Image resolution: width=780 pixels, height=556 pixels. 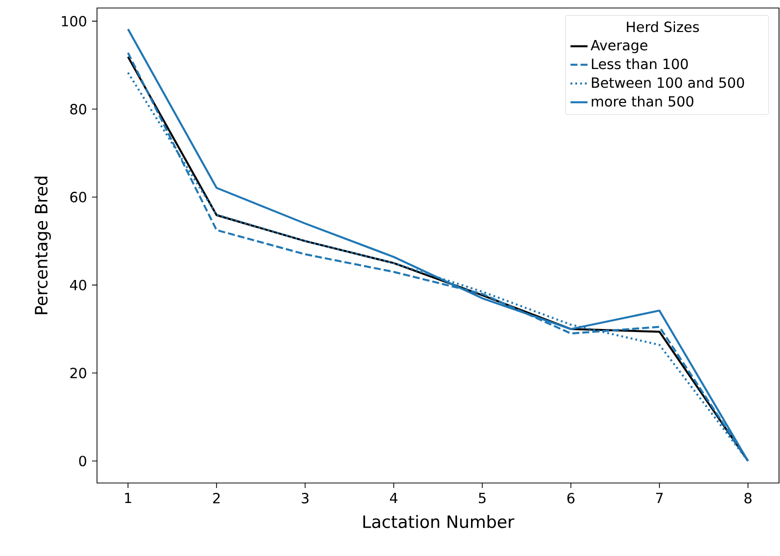 I want to click on x-tick-label: 1, so click(x=128, y=498).